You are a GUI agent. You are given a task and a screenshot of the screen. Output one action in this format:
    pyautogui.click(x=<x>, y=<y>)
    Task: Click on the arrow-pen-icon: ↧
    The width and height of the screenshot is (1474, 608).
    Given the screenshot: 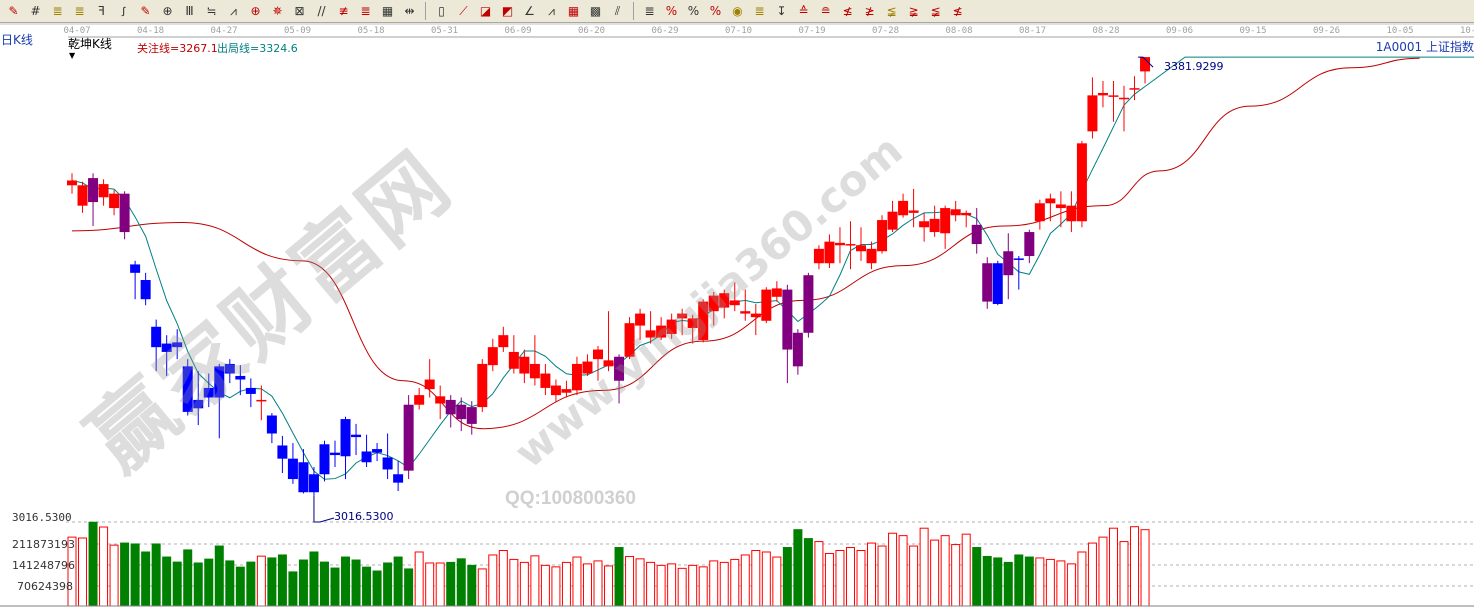 What is the action you would take?
    pyautogui.click(x=781, y=11)
    